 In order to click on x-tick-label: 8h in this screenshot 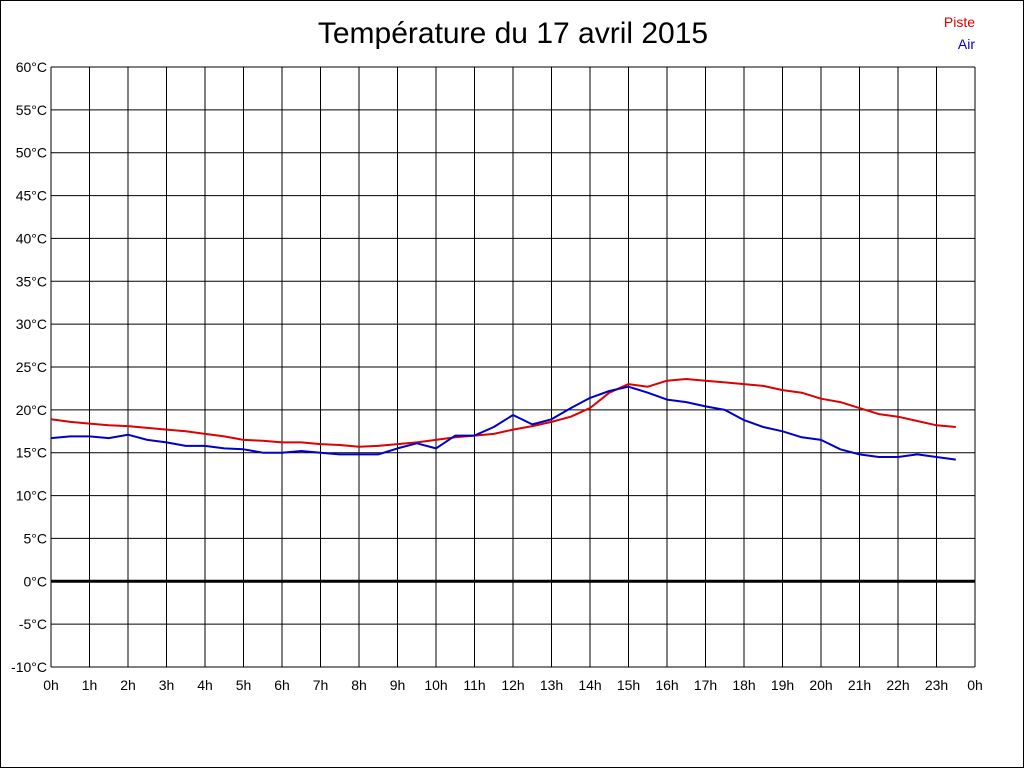, I will do `click(359, 685)`.